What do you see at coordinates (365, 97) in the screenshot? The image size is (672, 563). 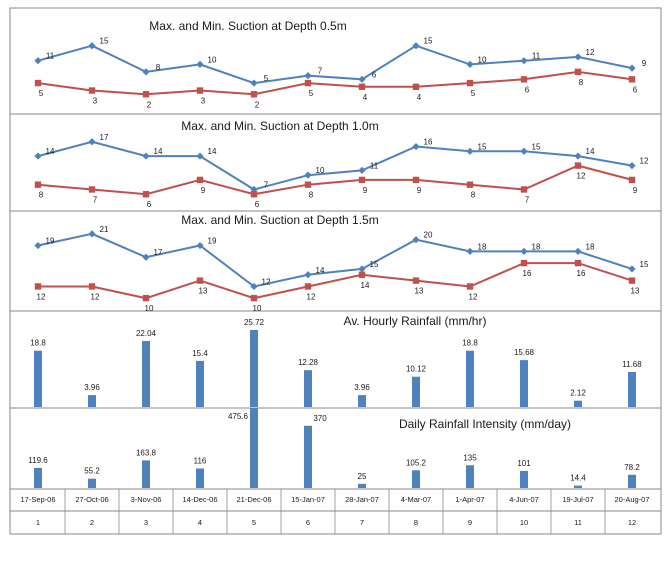 I see `panel-1-min-label-7: 4` at bounding box center [365, 97].